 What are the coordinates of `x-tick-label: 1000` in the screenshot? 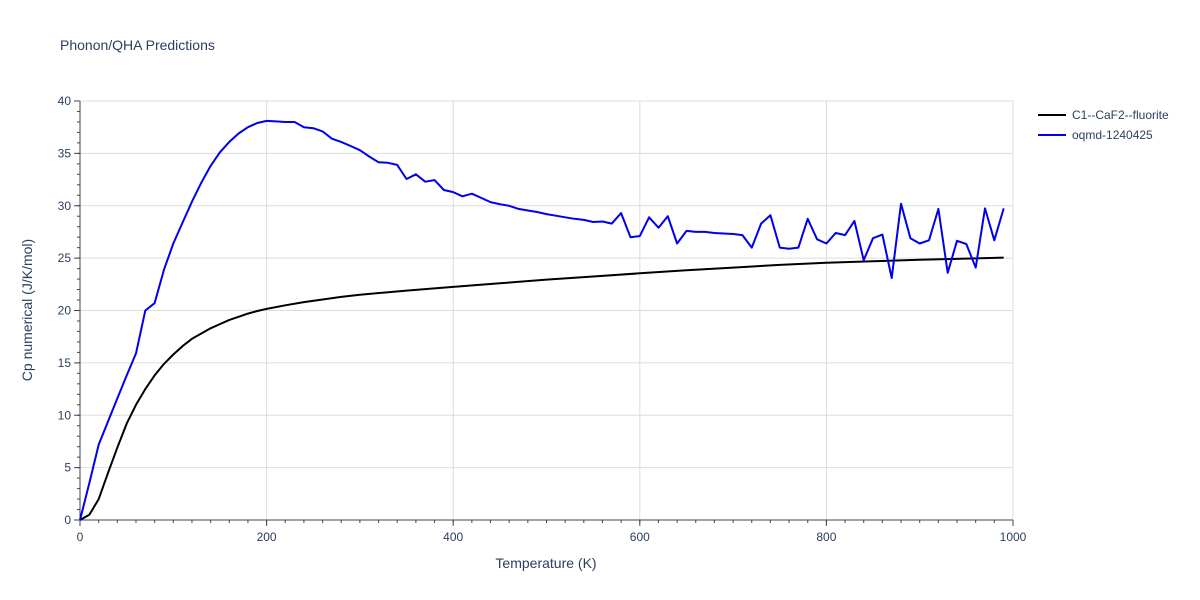 It's located at (1013, 537).